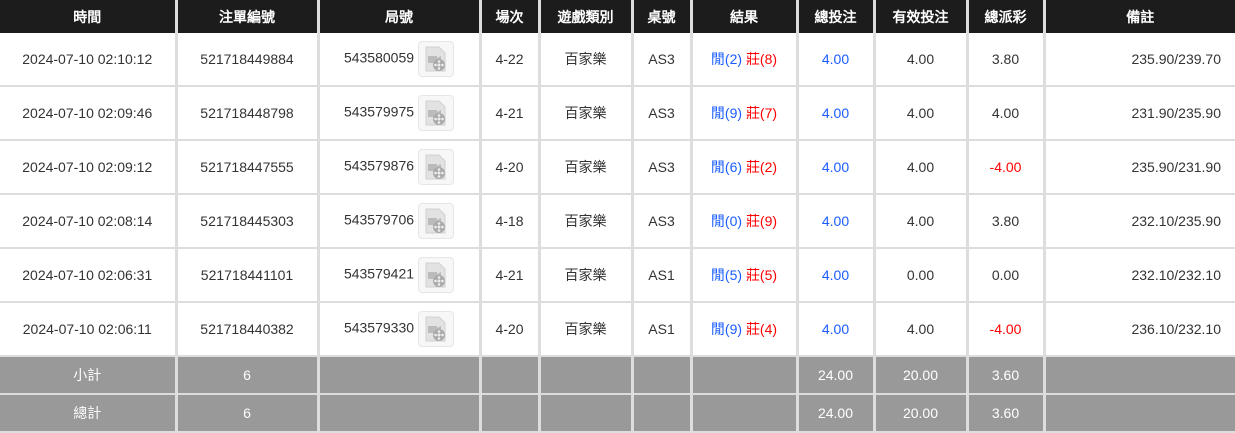 This screenshot has height=433, width=1235. Describe the element at coordinates (248, 60) in the screenshot. I see `bet-id: 521718449884` at that location.